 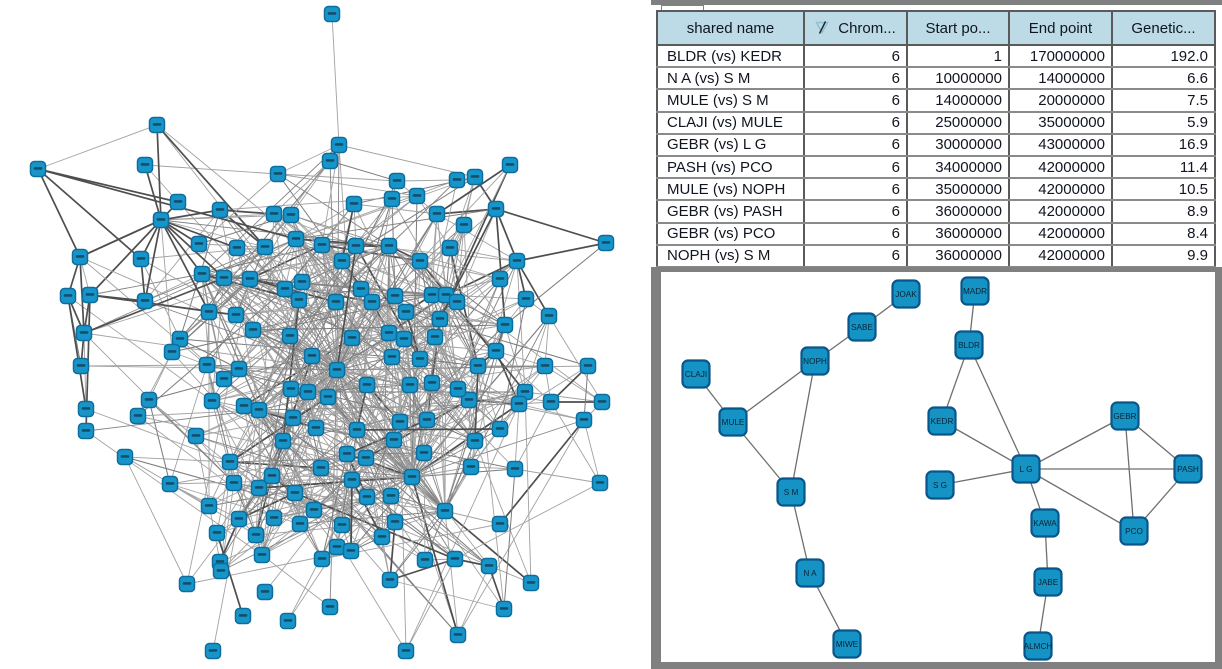 I want to click on svg-text: KEDR, so click(x=942, y=421).